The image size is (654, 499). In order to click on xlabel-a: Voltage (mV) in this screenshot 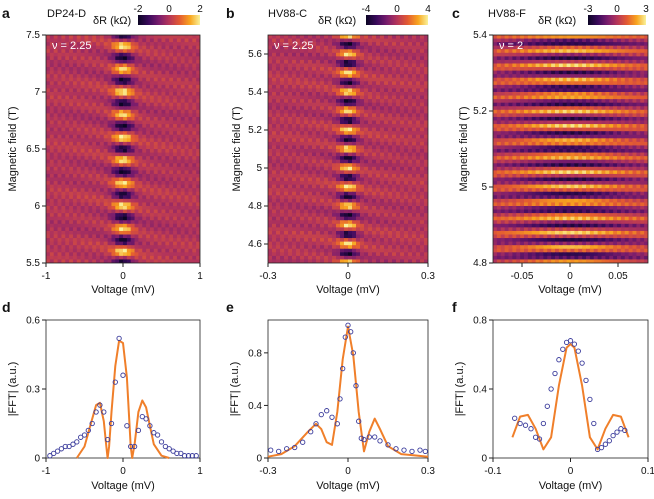, I will do `click(123, 290)`.